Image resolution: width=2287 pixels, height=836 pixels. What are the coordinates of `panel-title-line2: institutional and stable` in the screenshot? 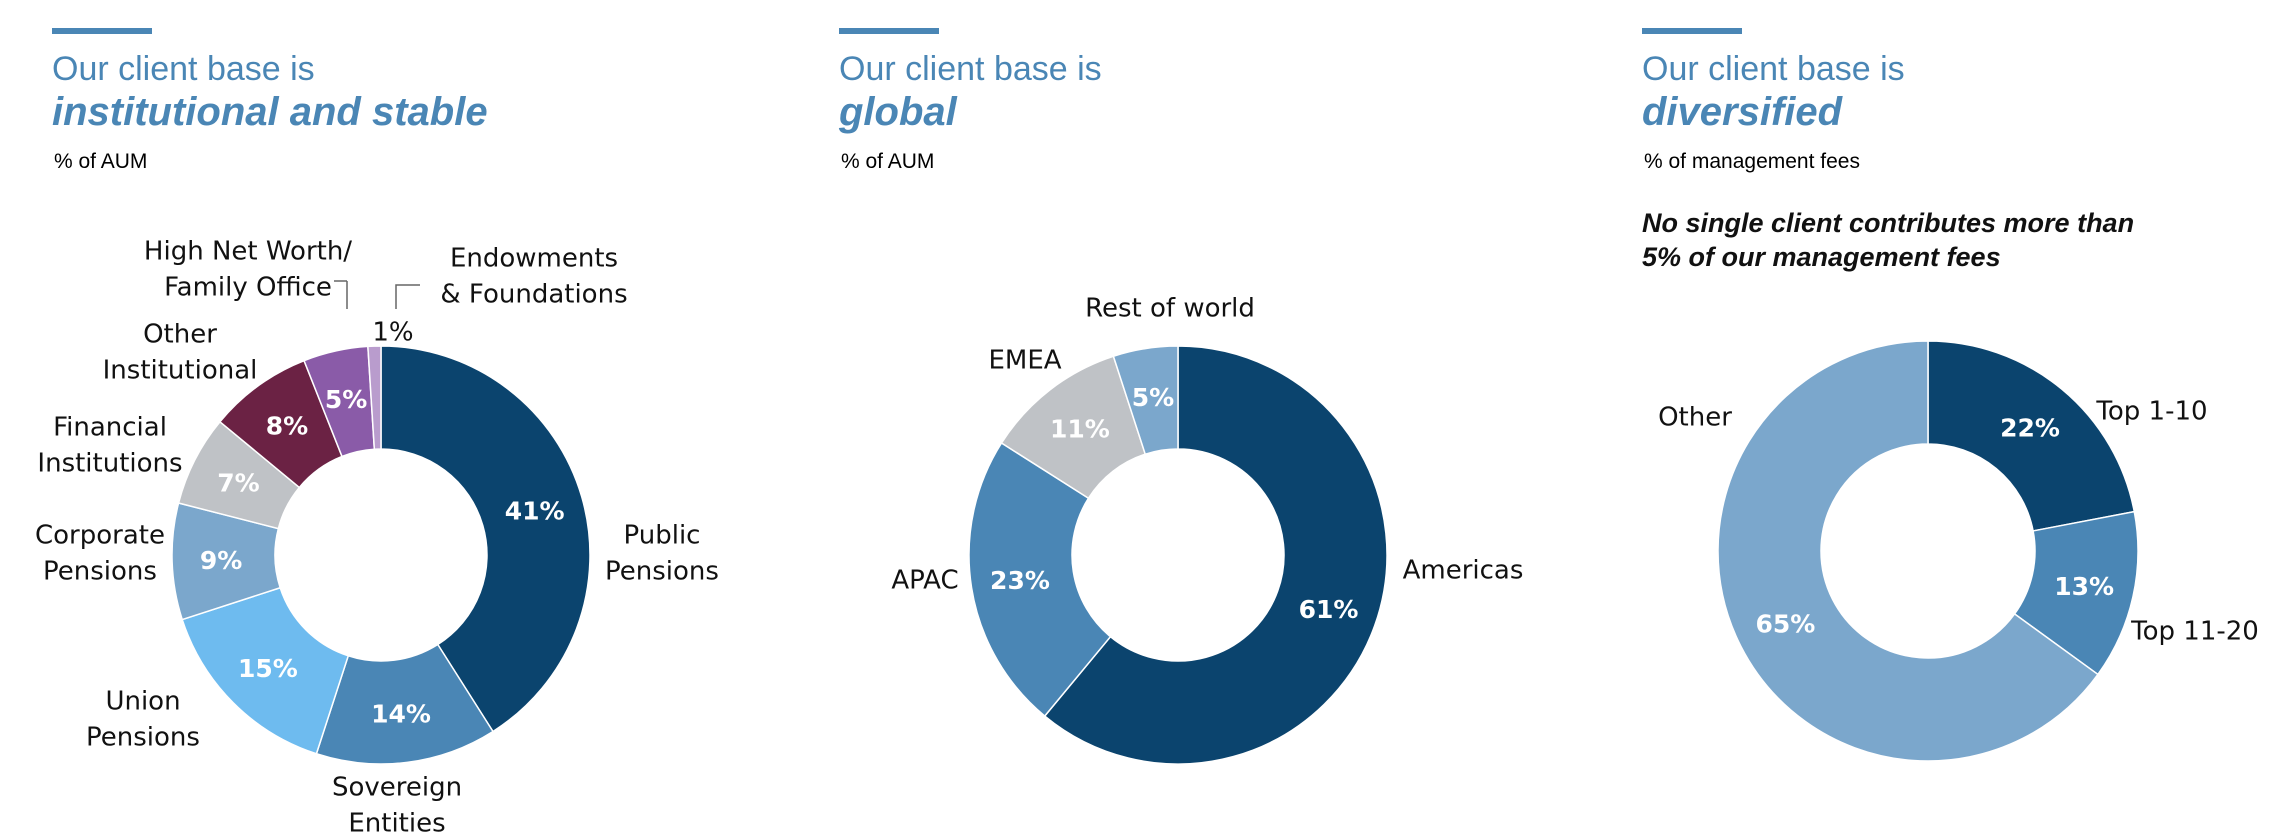 It's located at (270, 112).